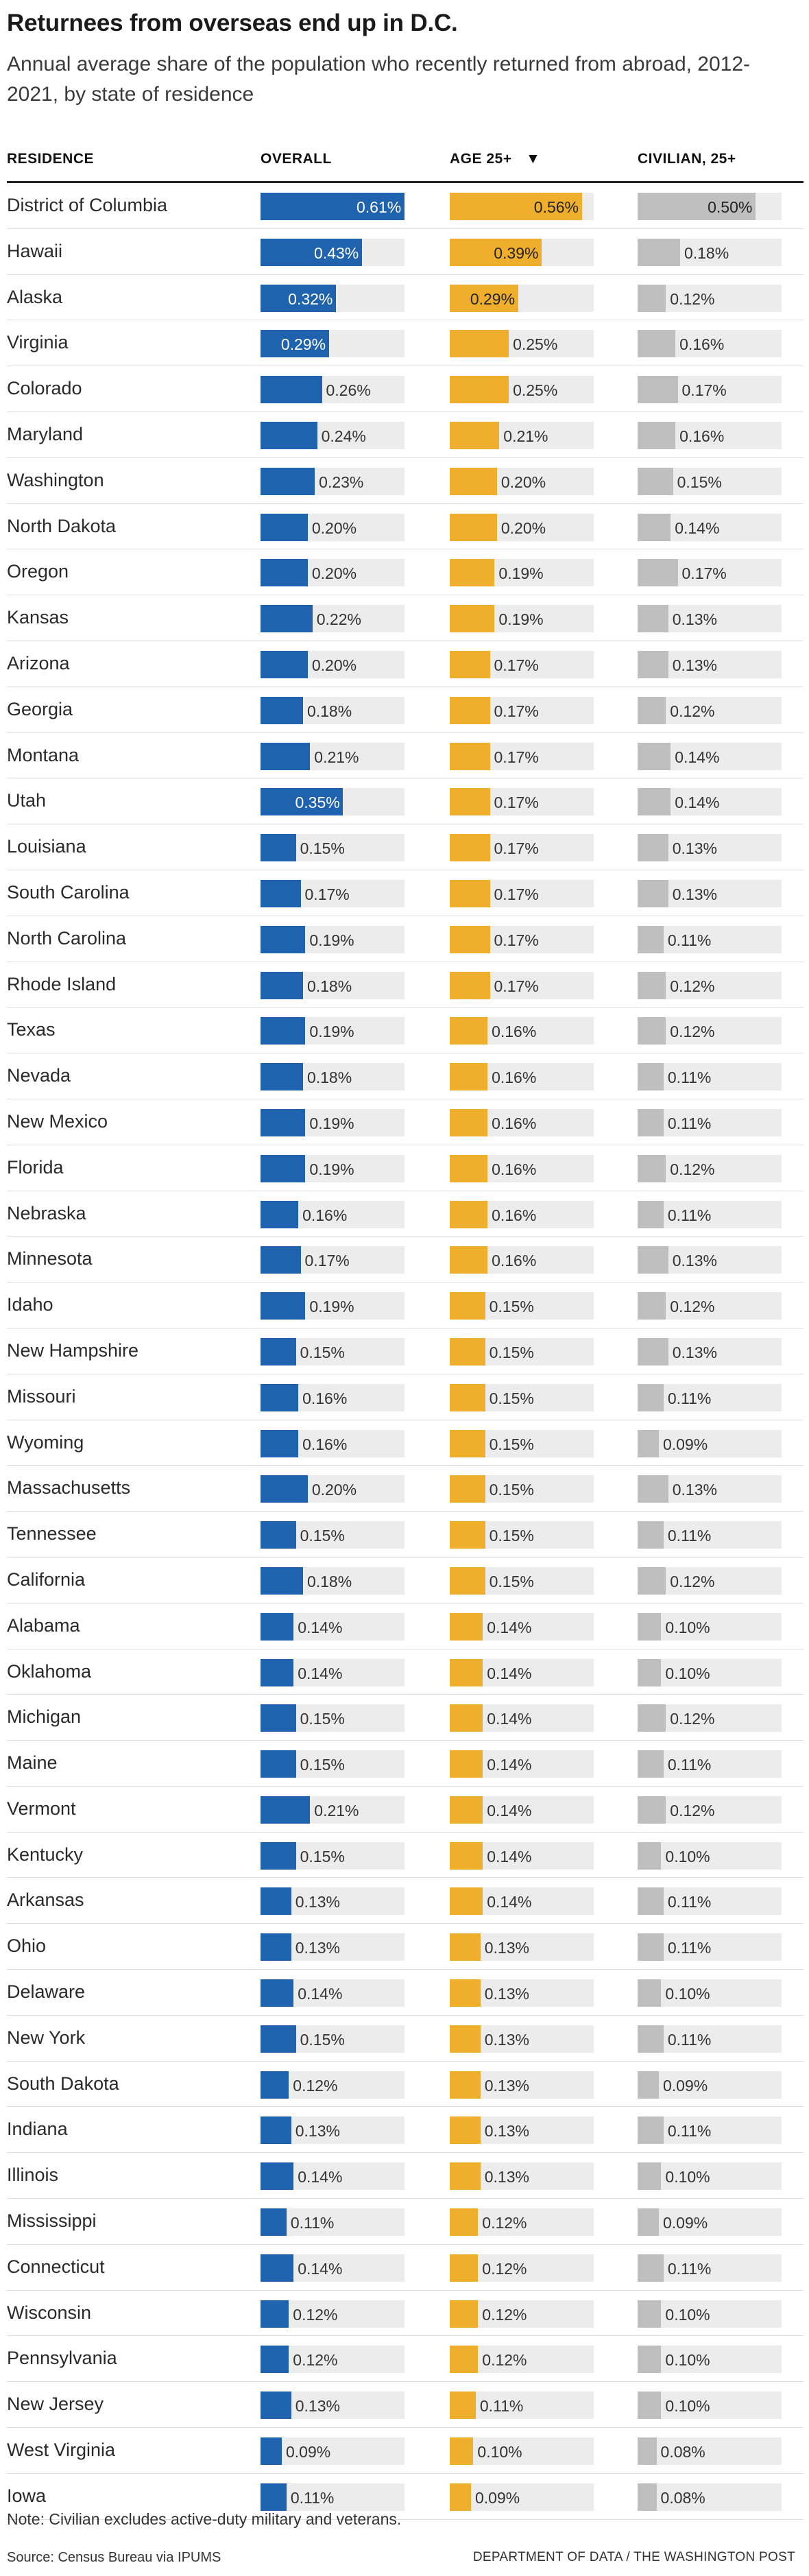 The image size is (809, 2576). What do you see at coordinates (685, 2085) in the screenshot?
I see `civilian-value-label: 0.09%` at bounding box center [685, 2085].